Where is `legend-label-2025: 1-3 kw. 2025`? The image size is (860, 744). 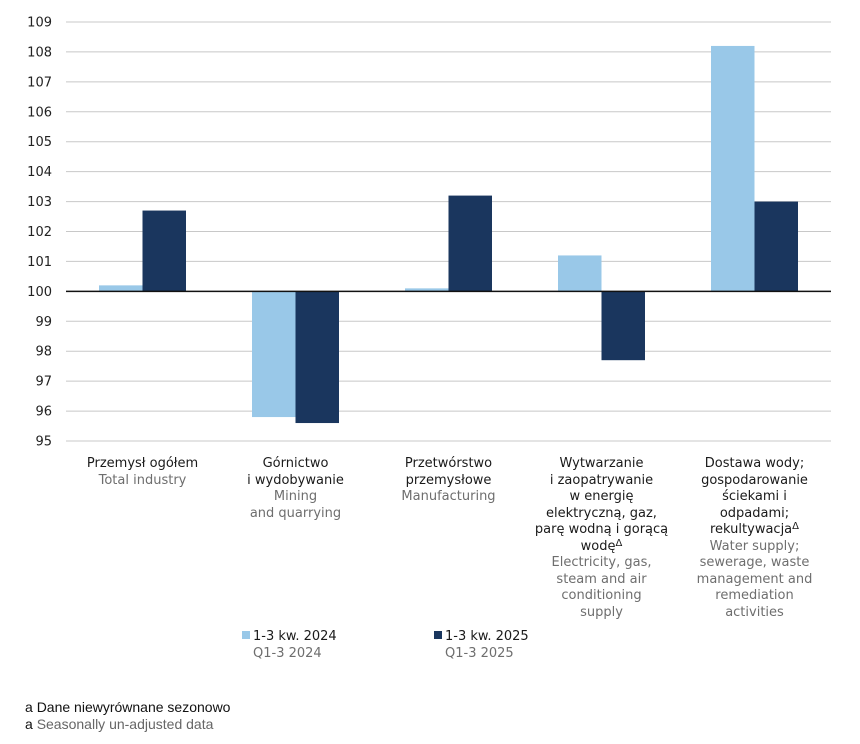
legend-label-2025: 1-3 kw. 2025 is located at coordinates (487, 636).